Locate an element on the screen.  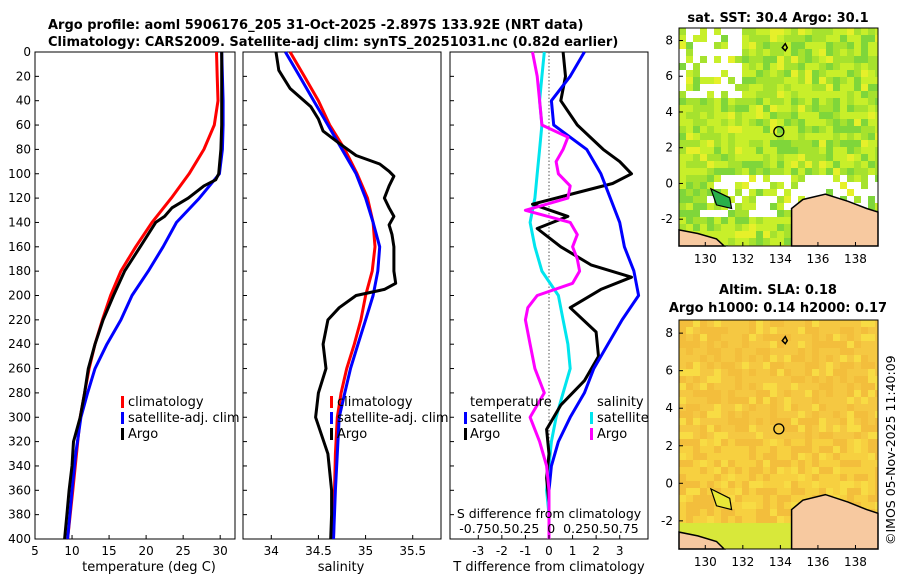
island-north is located at coordinates (785, 47).